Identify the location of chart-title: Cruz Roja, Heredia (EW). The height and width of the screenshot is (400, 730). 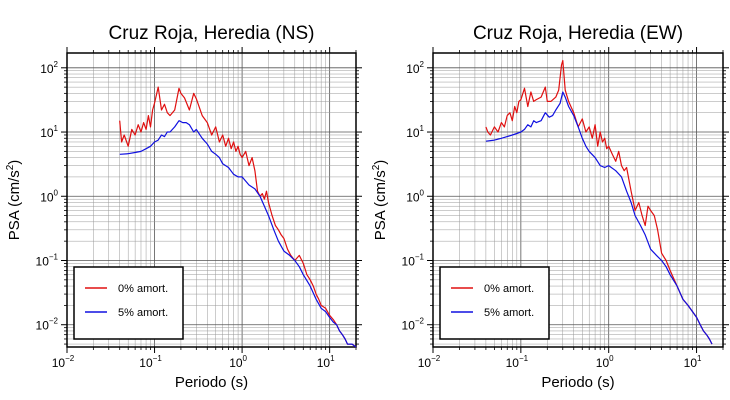
(578, 33).